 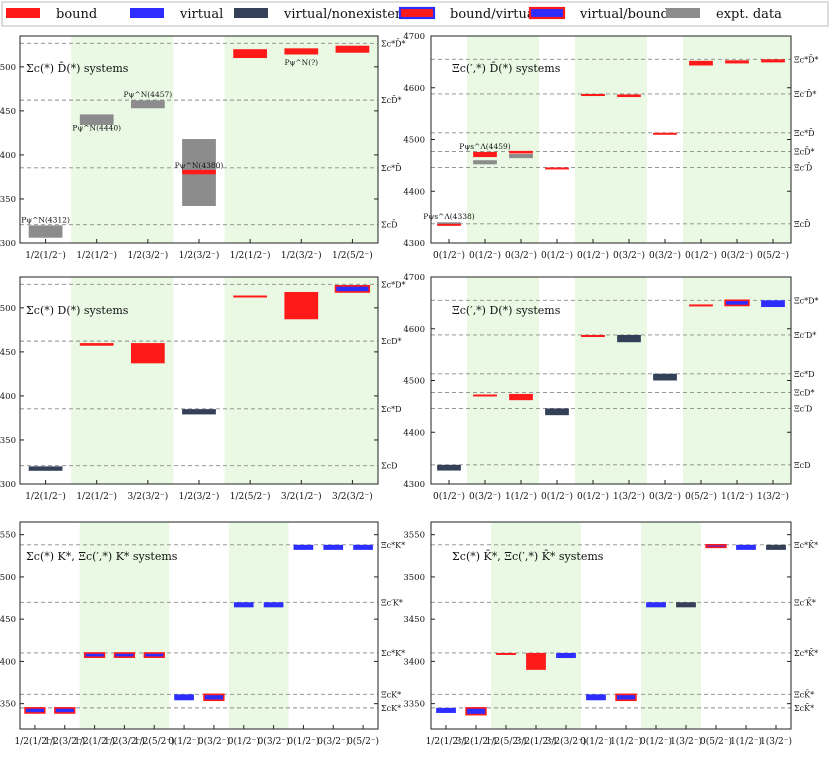 What do you see at coordinates (804, 151) in the screenshot?
I see `threshold-label: ΞcD̄*` at bounding box center [804, 151].